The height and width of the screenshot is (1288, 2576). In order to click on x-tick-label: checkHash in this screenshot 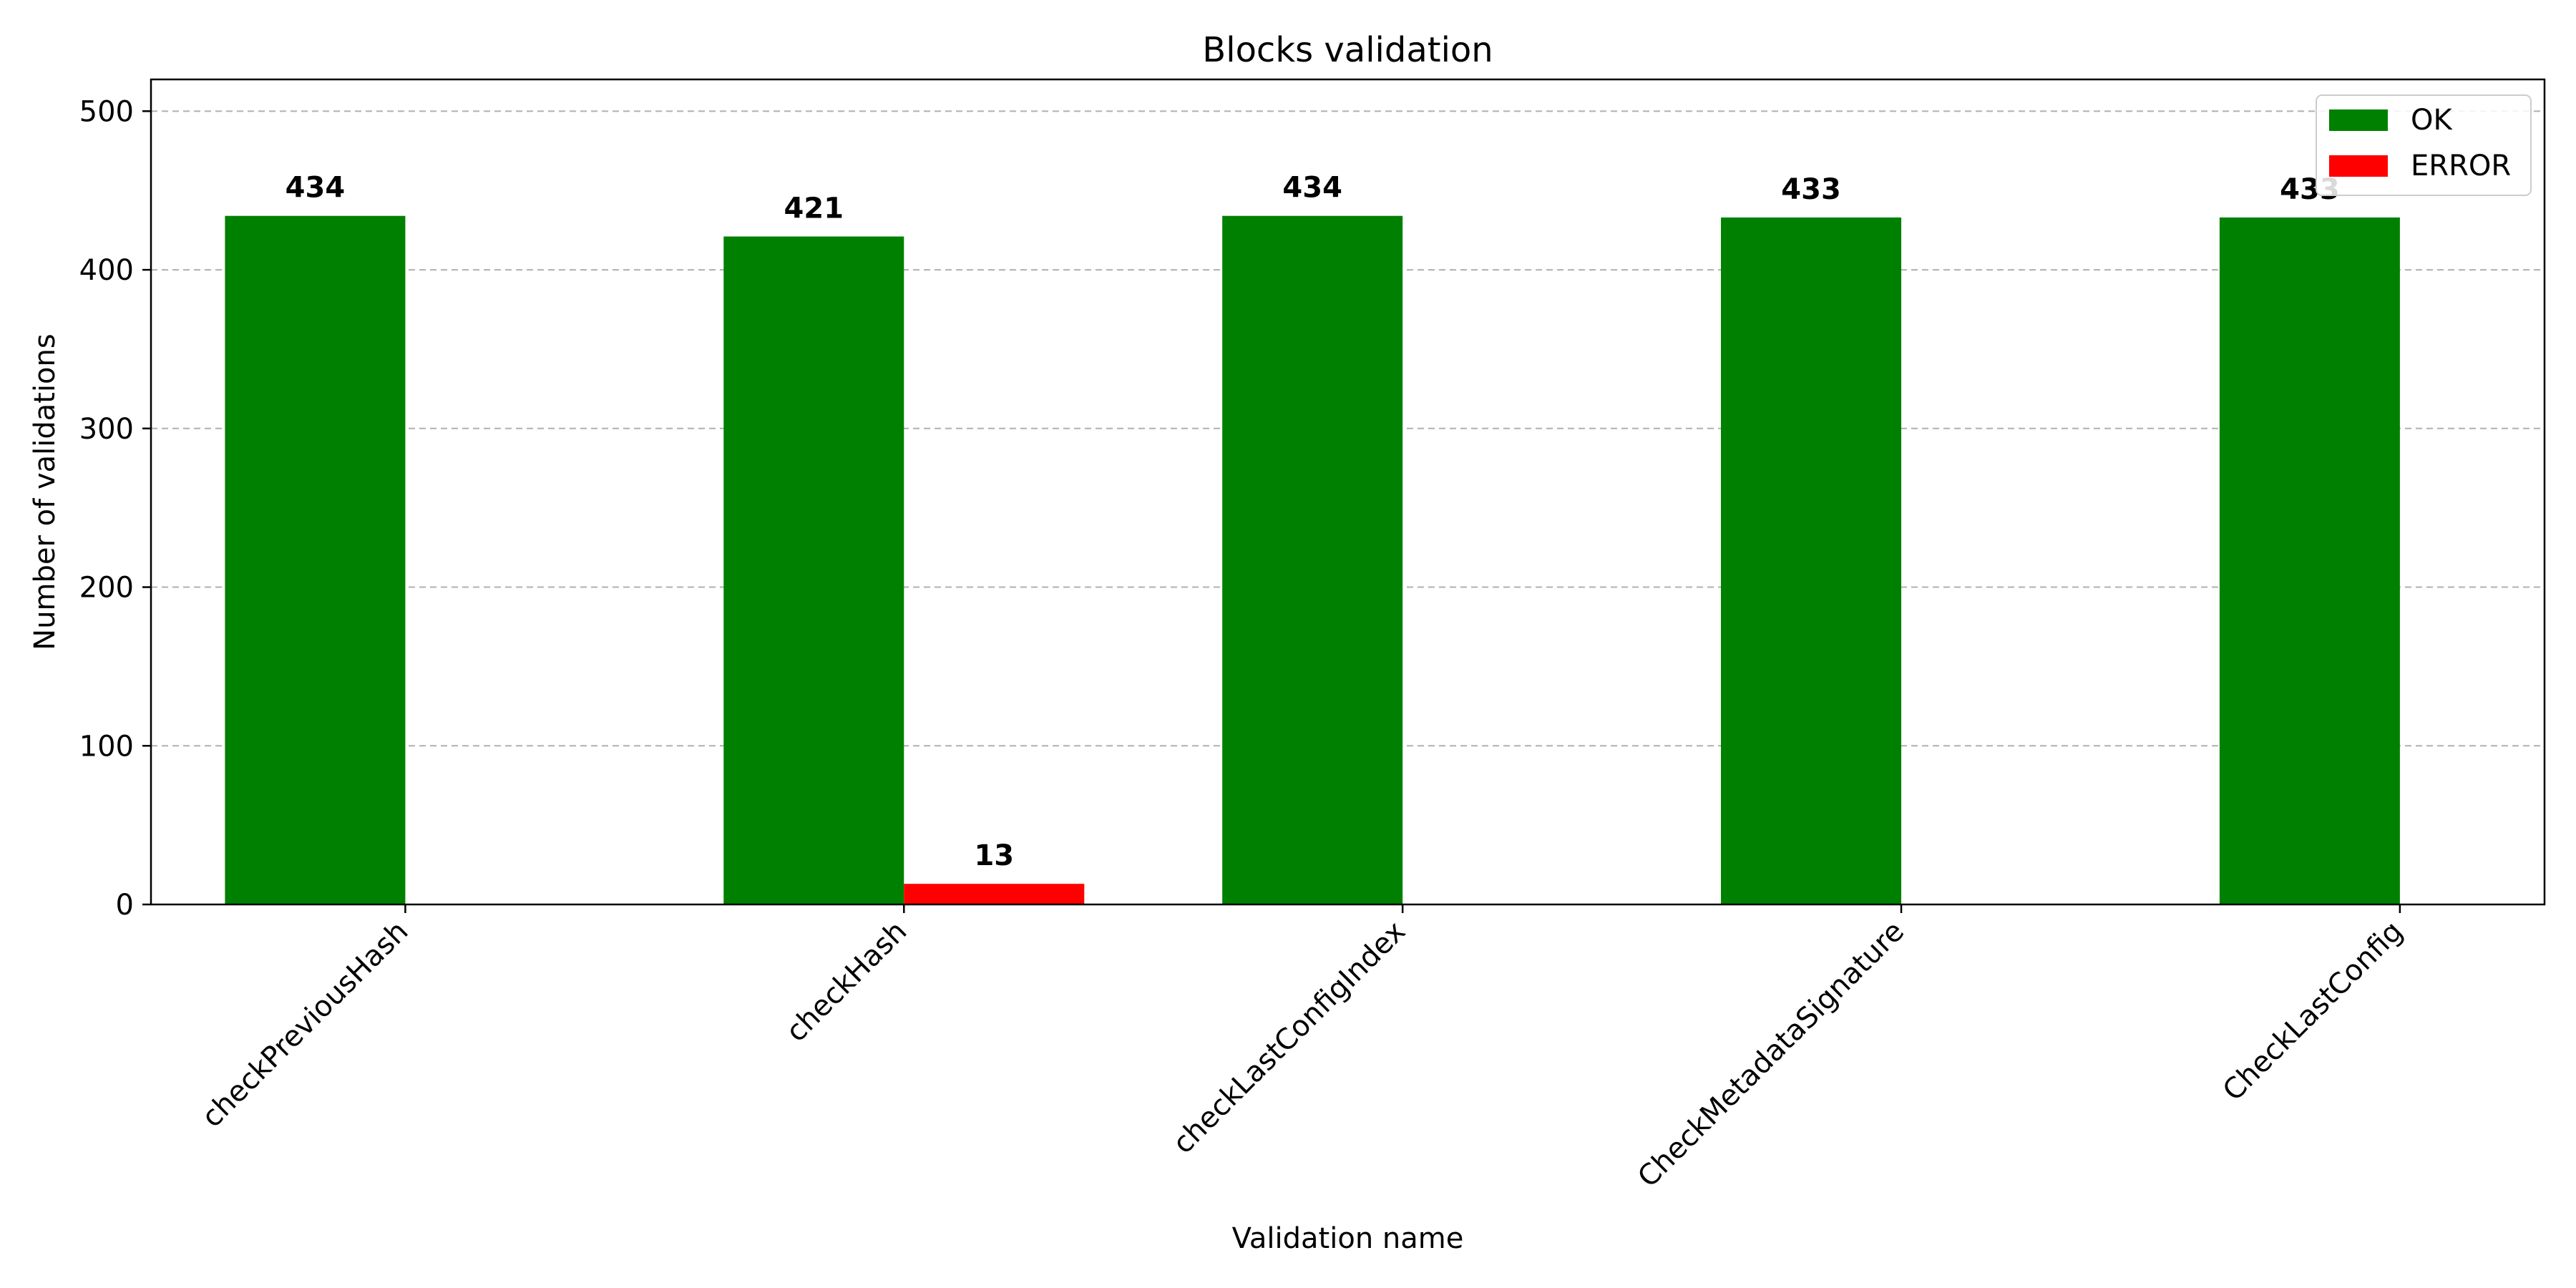, I will do `click(847, 982)`.